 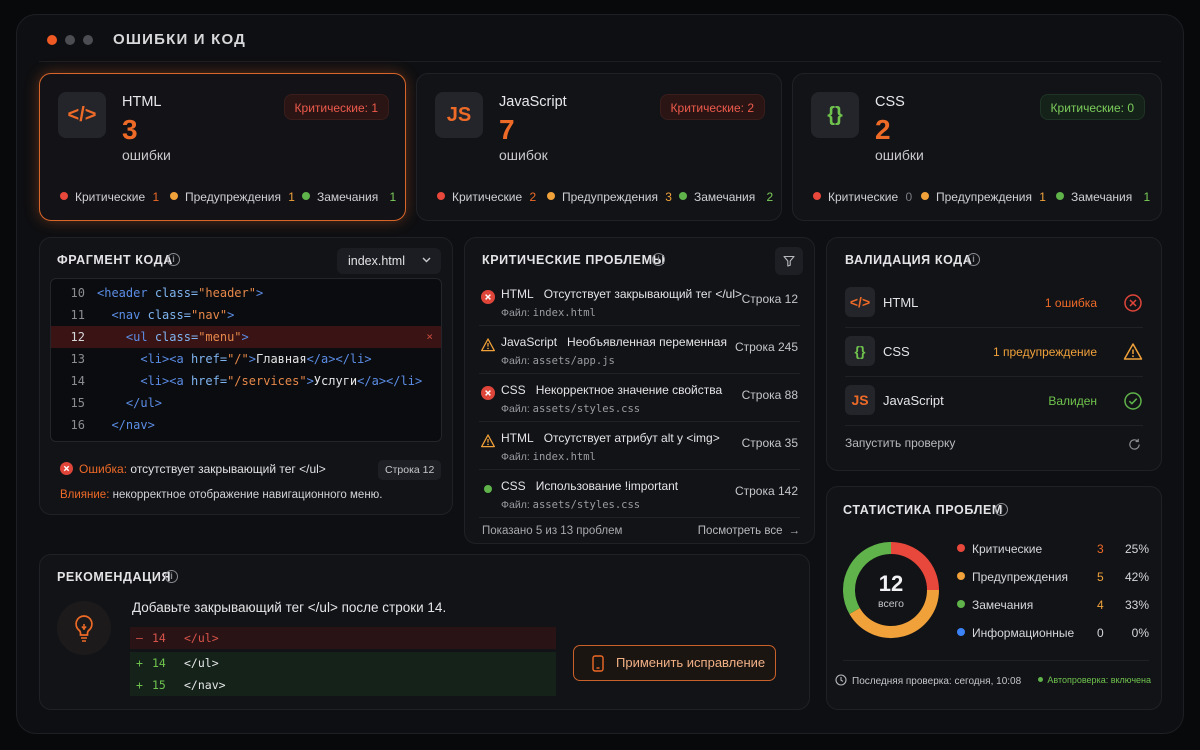 What do you see at coordinates (114, 577) in the screenshot?
I see `recommendation-title: РЕКОМЕНДАЦИЯ` at bounding box center [114, 577].